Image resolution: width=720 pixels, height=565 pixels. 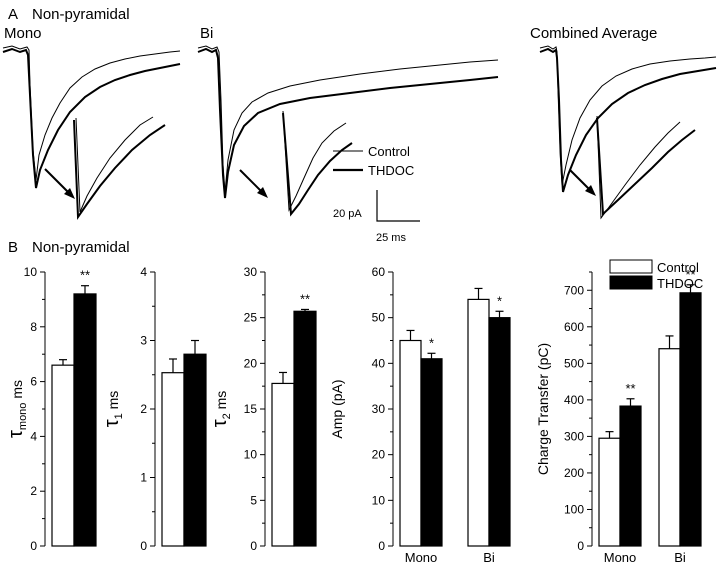 I want to click on panel-b-title: Non-pyramidal, so click(x=81, y=247).